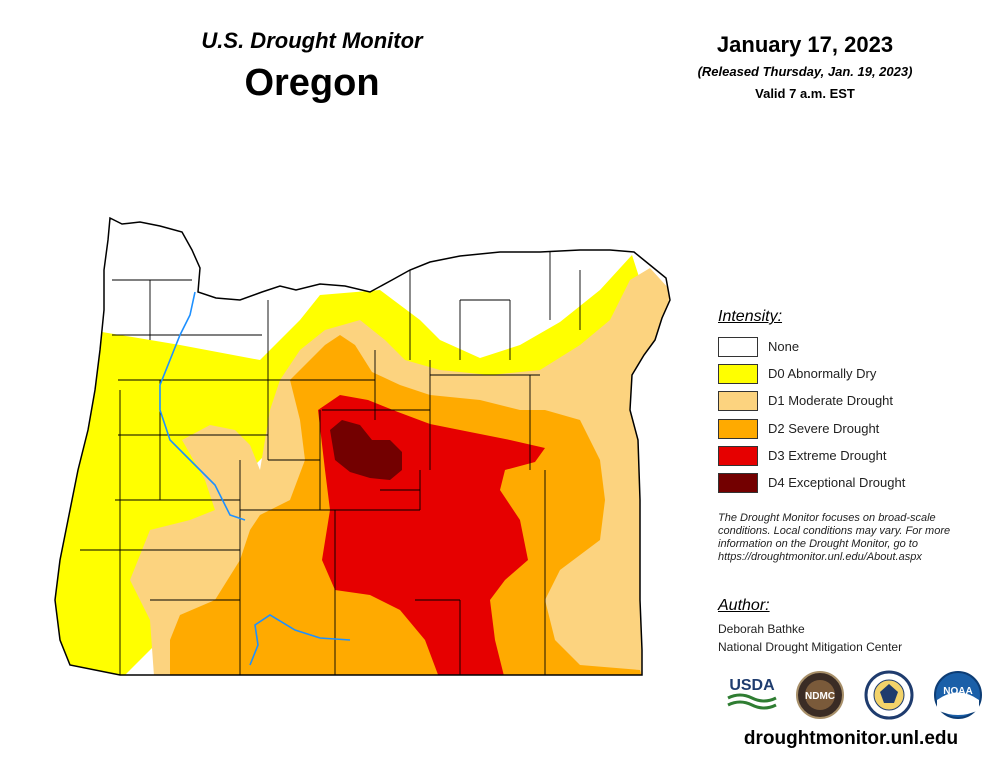  Describe the element at coordinates (805, 93) in the screenshot. I see `valid-time: Valid 7 a.m. EST` at that location.